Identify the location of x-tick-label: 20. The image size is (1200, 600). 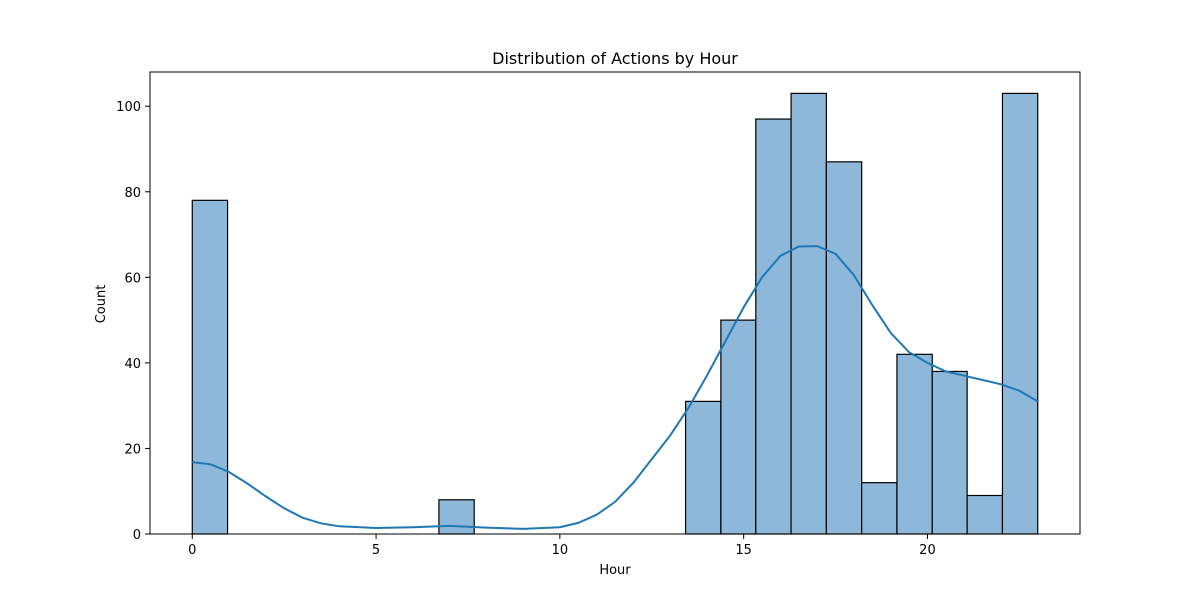
(927, 550).